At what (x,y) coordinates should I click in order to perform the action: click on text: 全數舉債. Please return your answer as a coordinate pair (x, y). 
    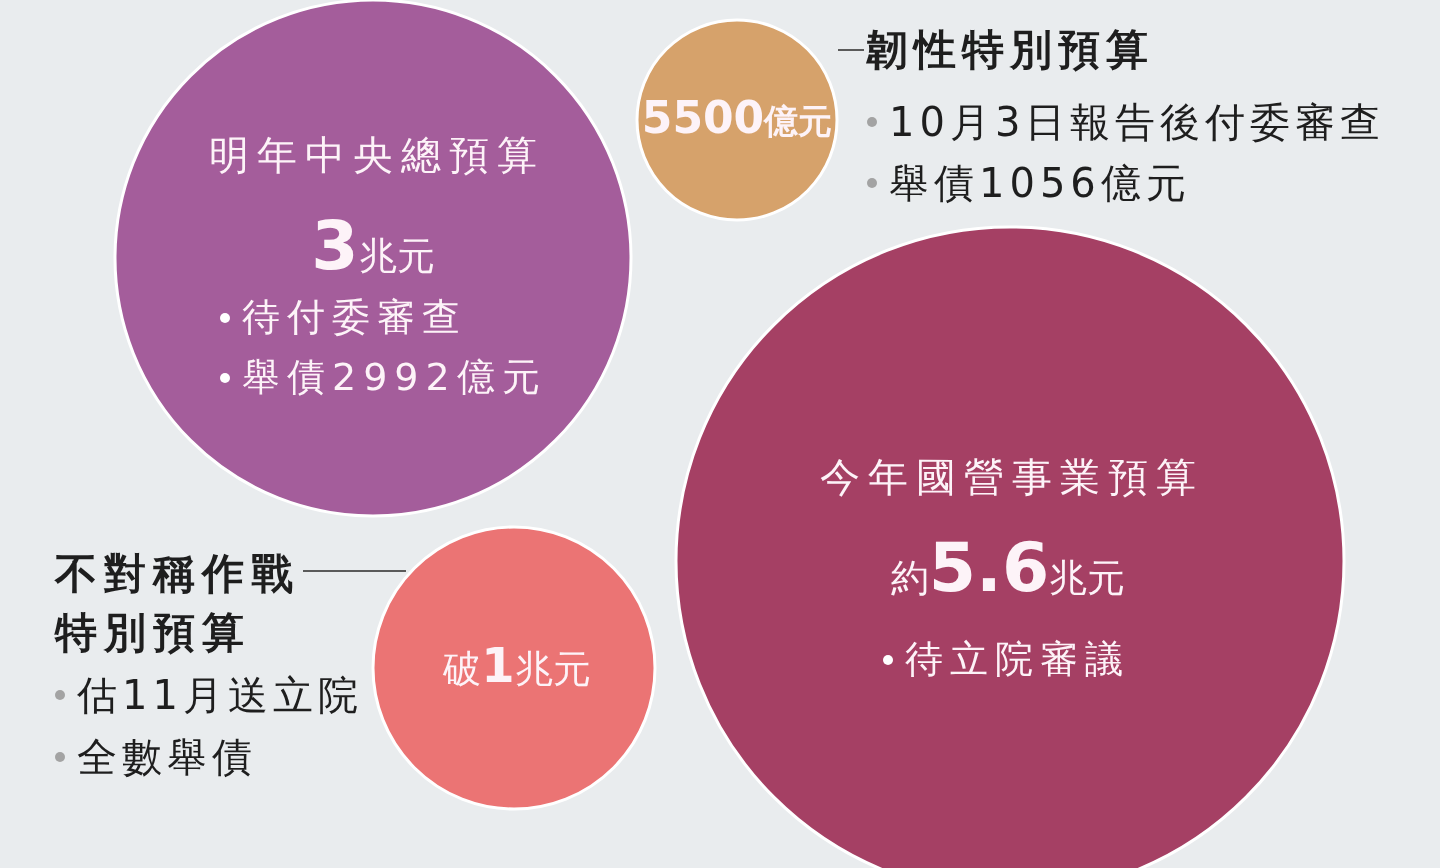
    Looking at the image, I should click on (167, 757).